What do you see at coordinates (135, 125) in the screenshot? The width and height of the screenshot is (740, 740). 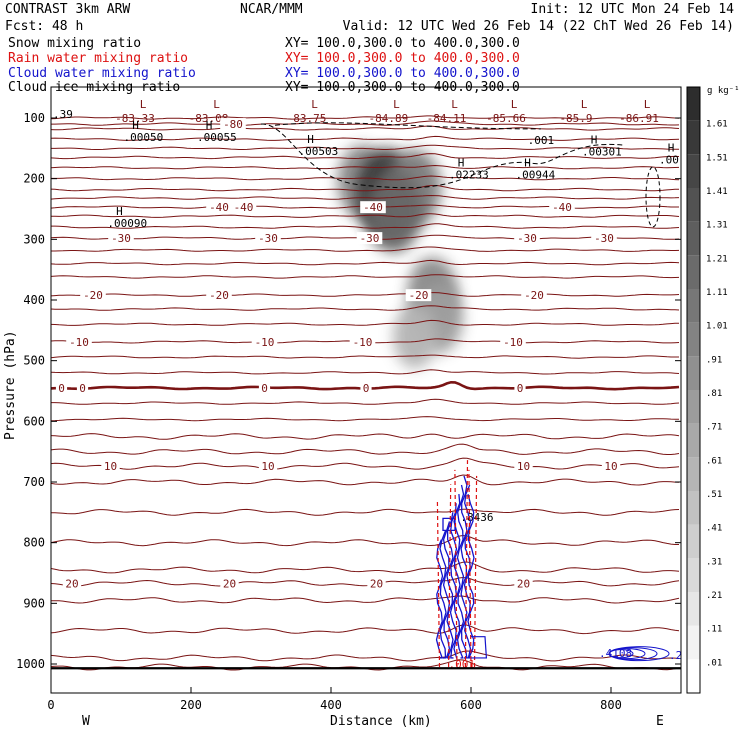 I see `high-marker-0: H` at bounding box center [135, 125].